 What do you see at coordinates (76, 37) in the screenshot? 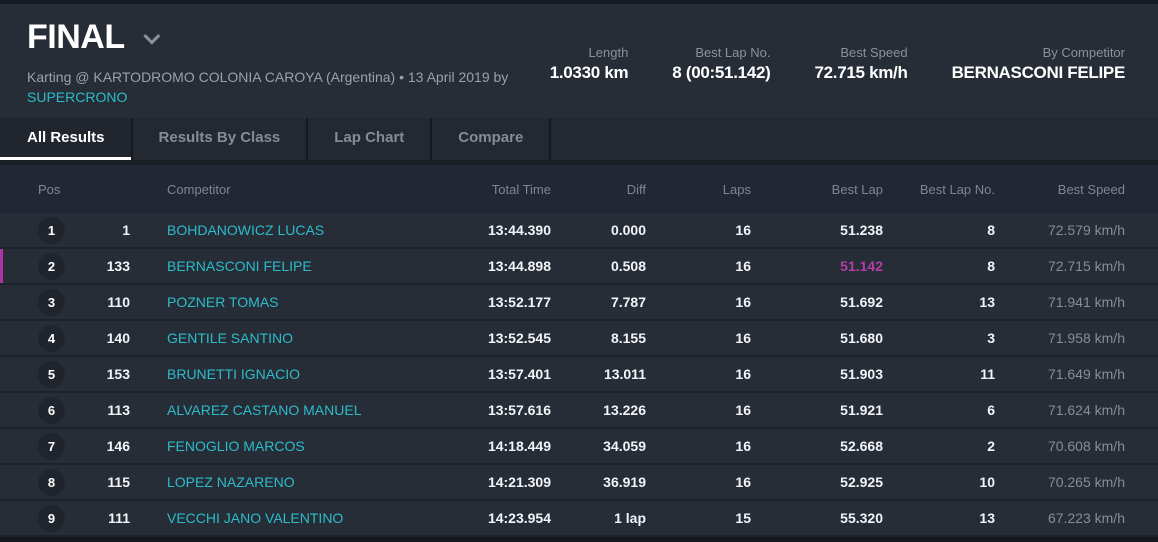
I see `page-title: FINAL` at bounding box center [76, 37].